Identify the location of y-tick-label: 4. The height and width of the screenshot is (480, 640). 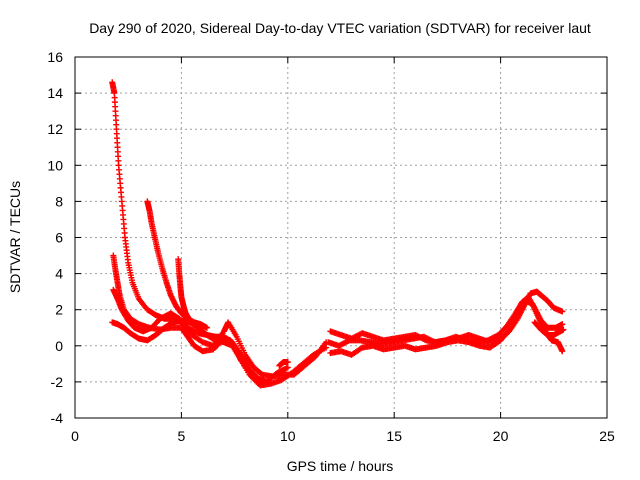
(59, 274).